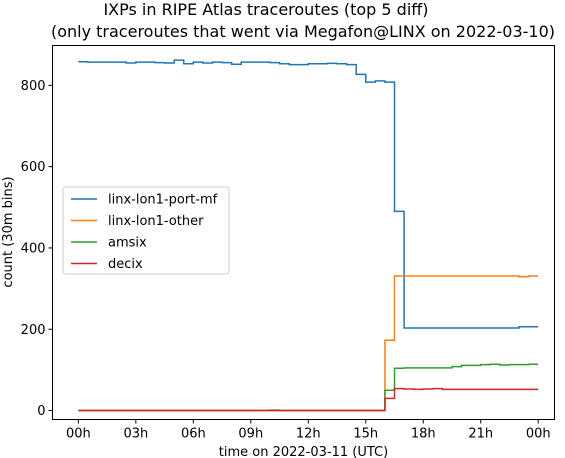 The image size is (565, 458). Describe the element at coordinates (8, 231) in the screenshot. I see `y-axis-label: count (30m bins)` at that location.